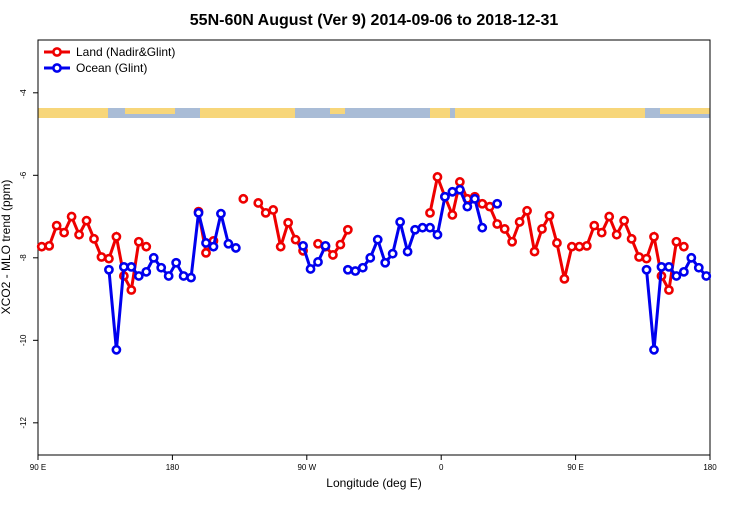 The height and width of the screenshot is (505, 750). What do you see at coordinates (306, 467) in the screenshot?
I see `x-tick-label: 90 W` at bounding box center [306, 467].